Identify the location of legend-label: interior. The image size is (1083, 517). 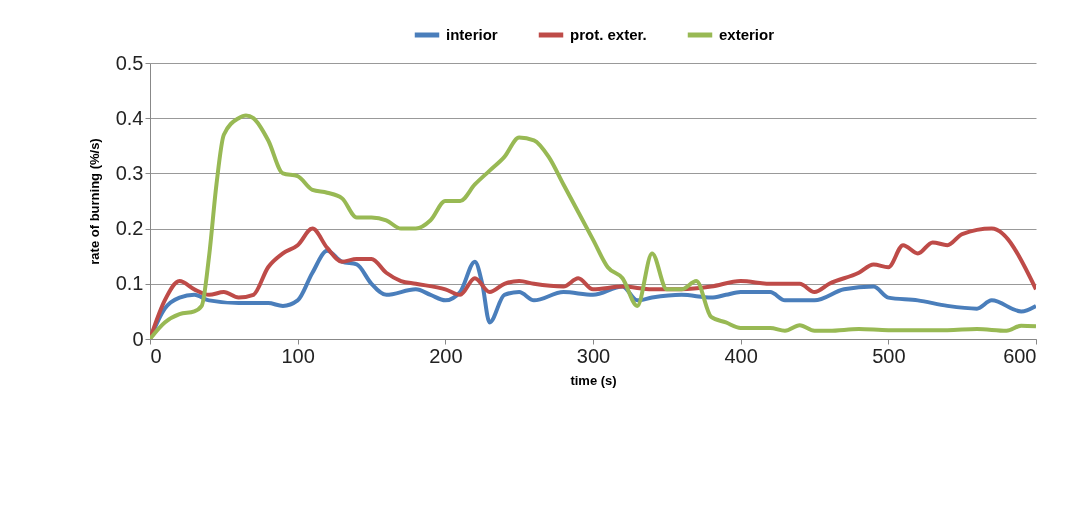
(472, 34).